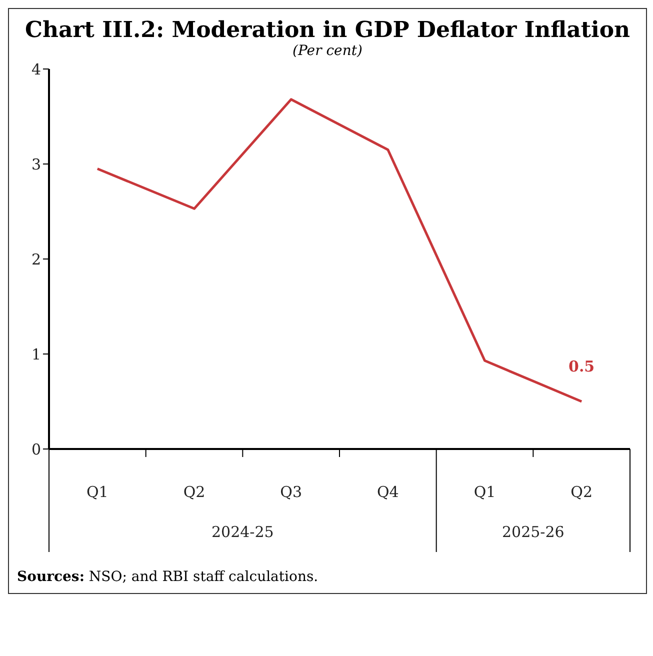 The width and height of the screenshot is (653, 656). What do you see at coordinates (581, 367) in the screenshot?
I see `data-label: 0.5` at bounding box center [581, 367].